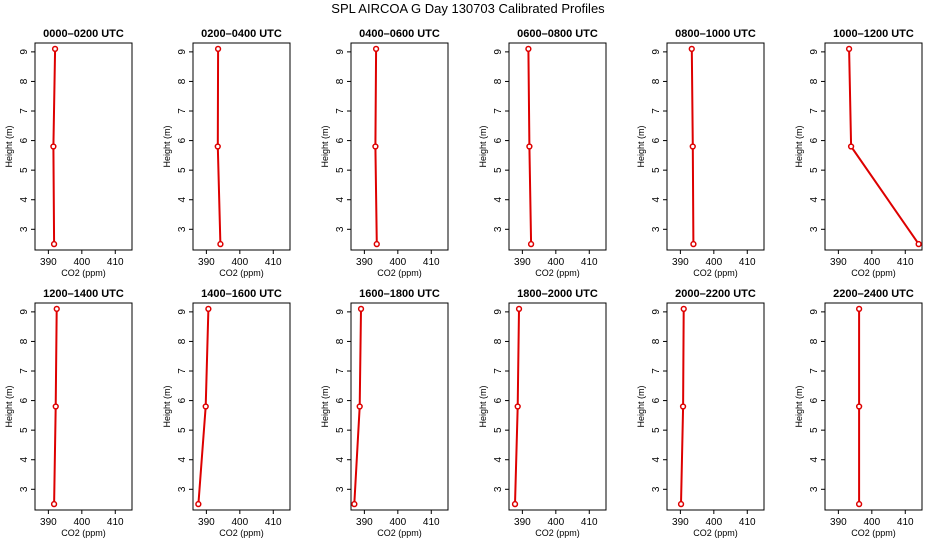 Image resolution: width=936 pixels, height=545 pixels. I want to click on panel-title: 1200–1400 UTC, so click(83, 294).